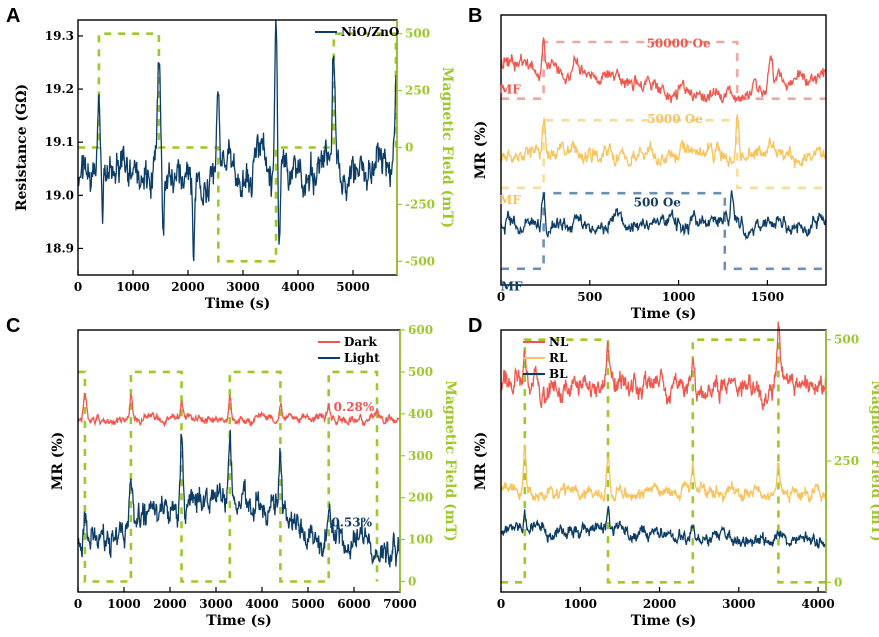 This screenshot has width=879, height=637. Describe the element at coordinates (420, 261) in the screenshot. I see `y2-tick-label: -500` at that location.